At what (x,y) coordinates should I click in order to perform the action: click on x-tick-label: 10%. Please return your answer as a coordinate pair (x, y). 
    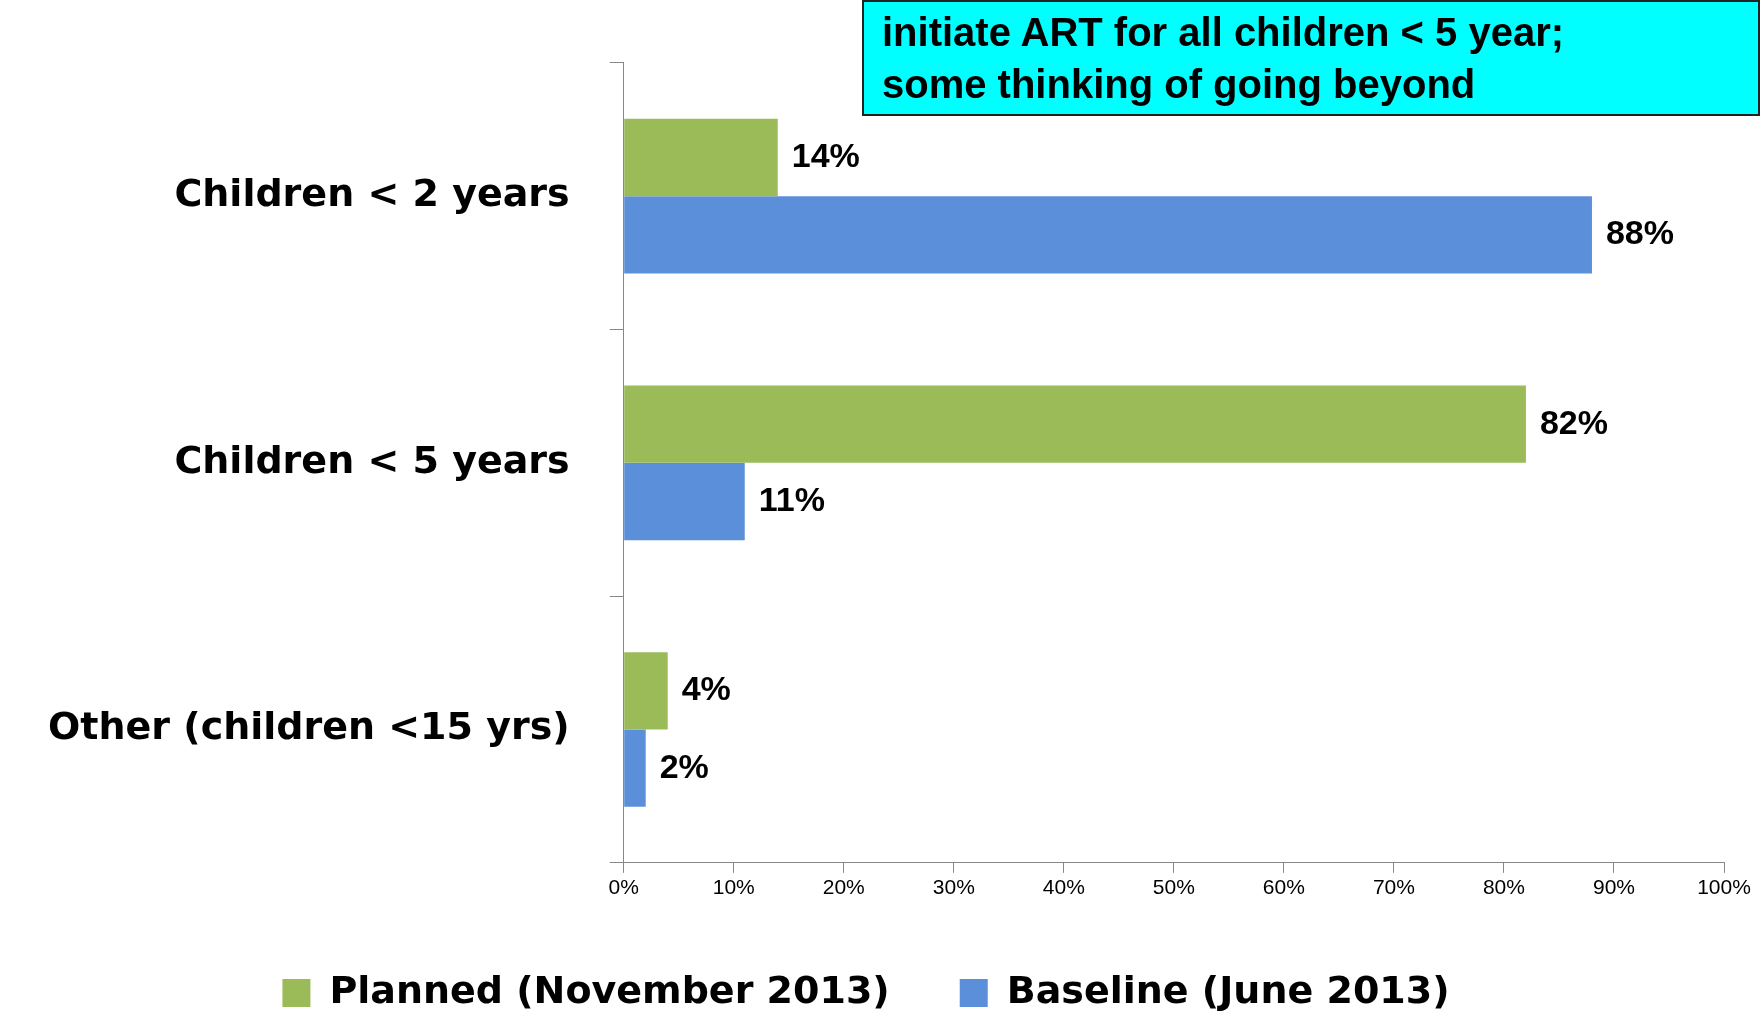
    Looking at the image, I should click on (733, 887).